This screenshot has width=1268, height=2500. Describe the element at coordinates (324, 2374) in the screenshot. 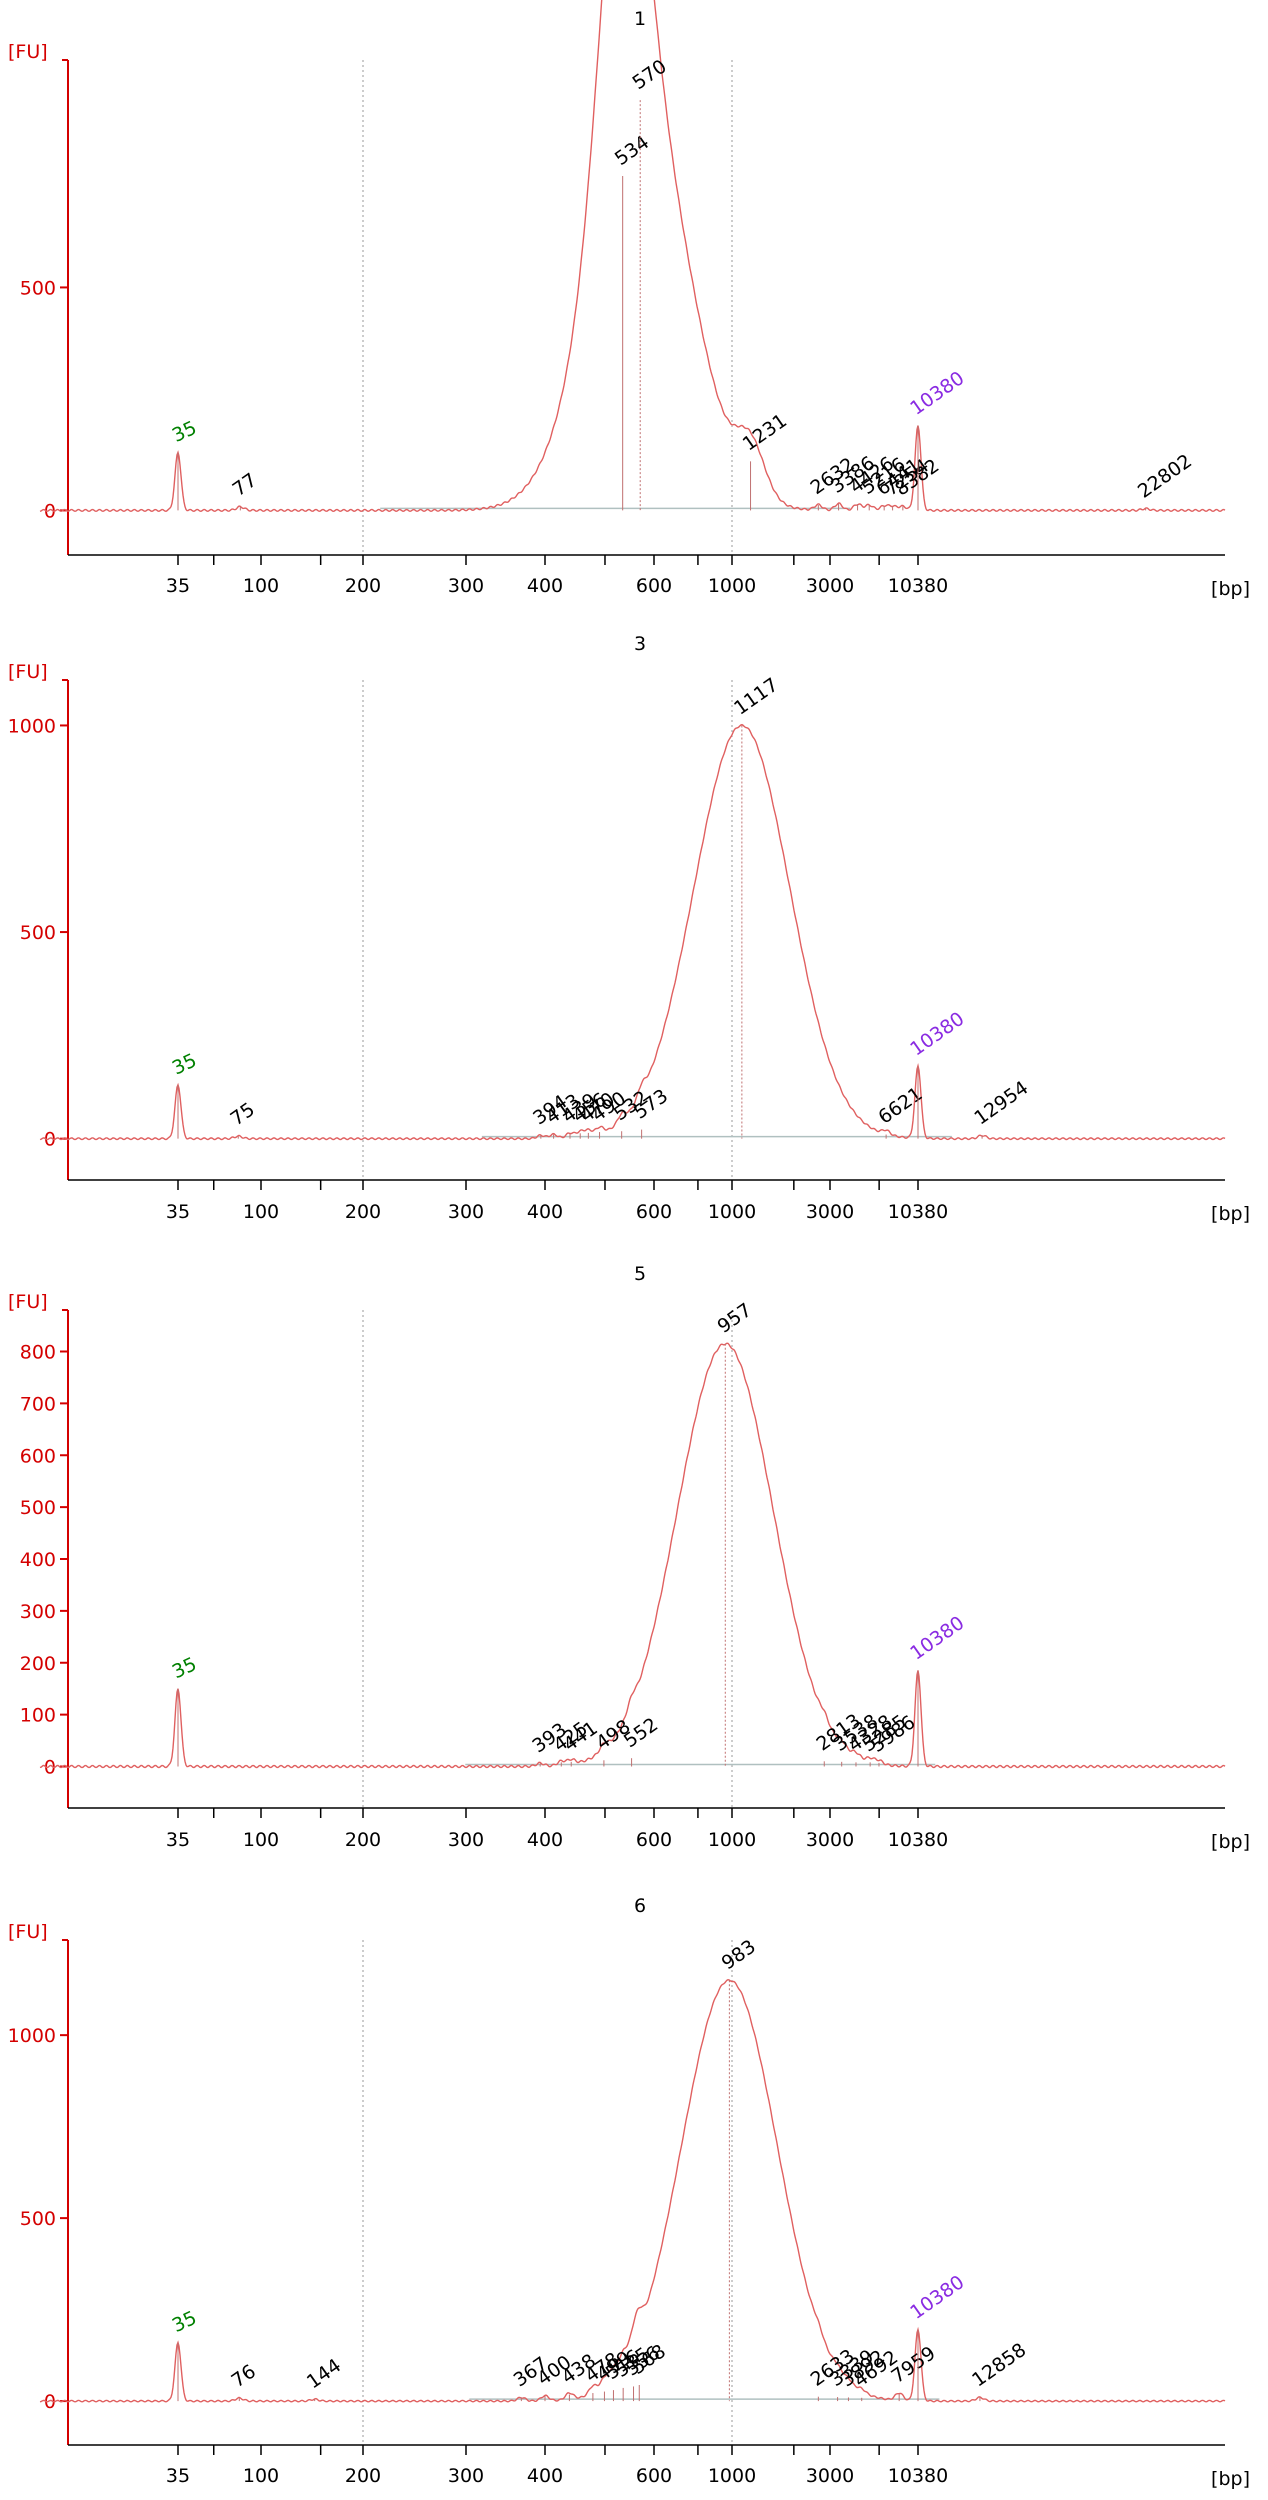

I see `peak-label-144: 144` at that location.